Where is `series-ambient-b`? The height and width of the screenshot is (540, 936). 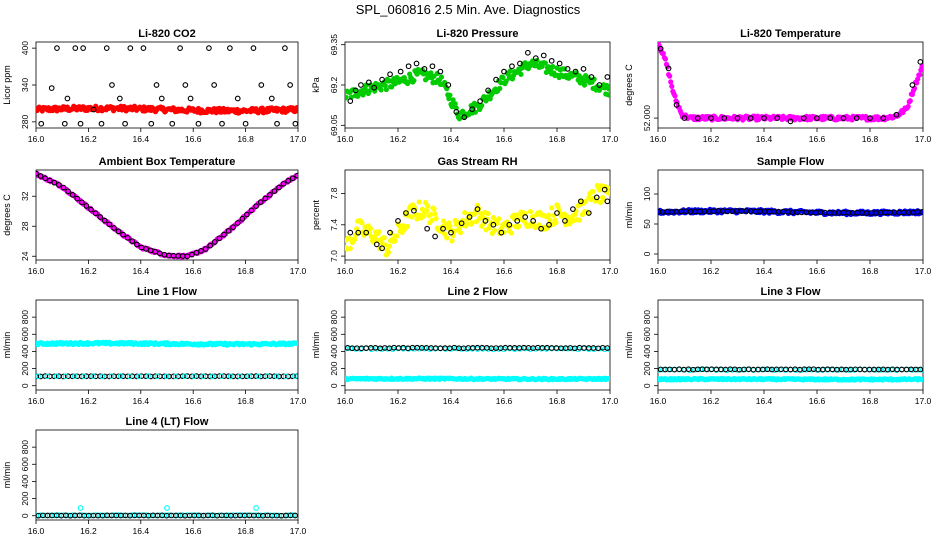 series-ambient-b is located at coordinates (167, 215).